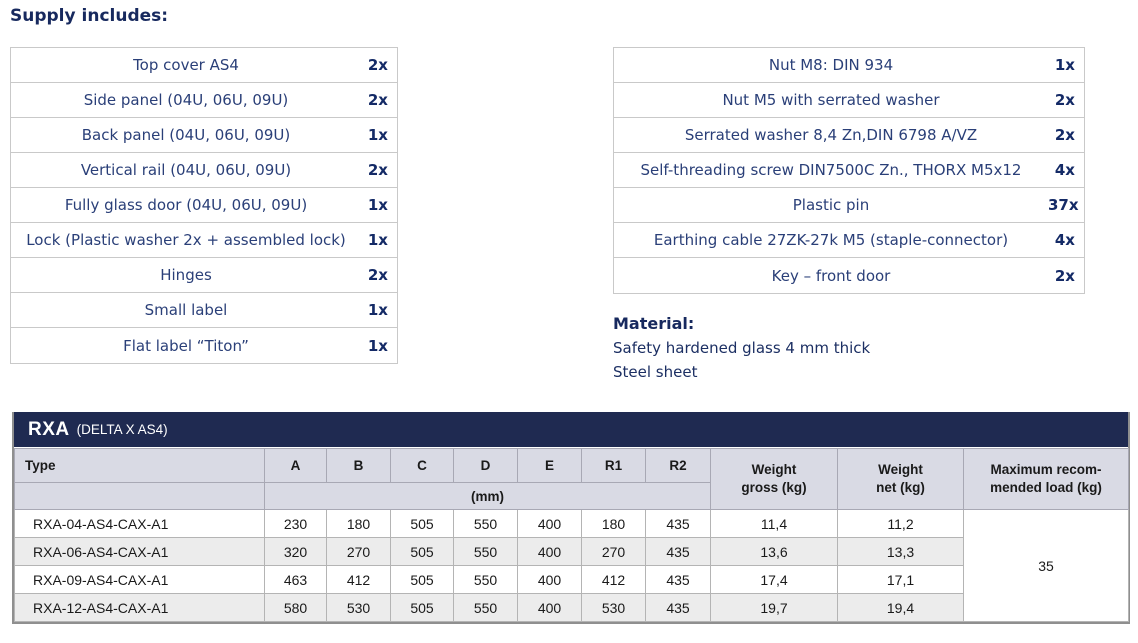 The image size is (1138, 643). What do you see at coordinates (678, 465) in the screenshot?
I see `col-header-dim: R2` at bounding box center [678, 465].